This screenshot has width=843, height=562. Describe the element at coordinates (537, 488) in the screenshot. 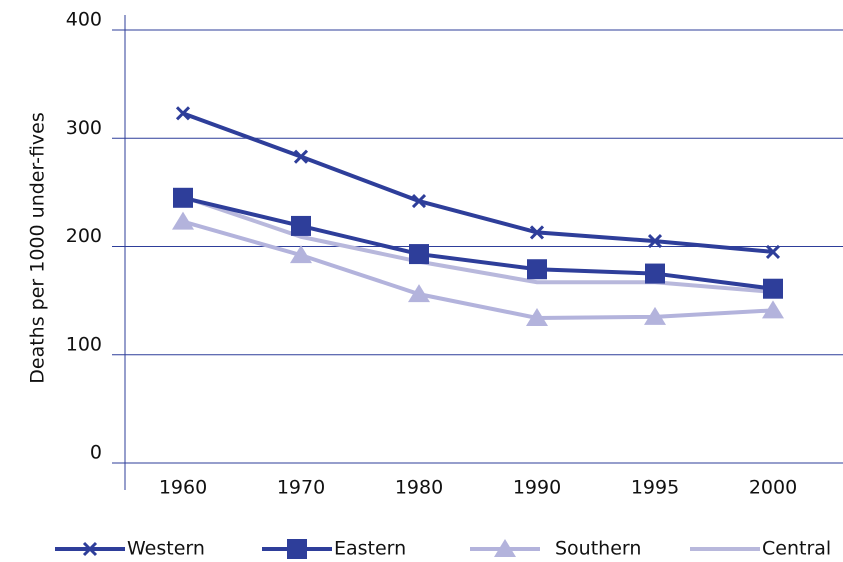

I see `x-tick-label: 1990` at that location.